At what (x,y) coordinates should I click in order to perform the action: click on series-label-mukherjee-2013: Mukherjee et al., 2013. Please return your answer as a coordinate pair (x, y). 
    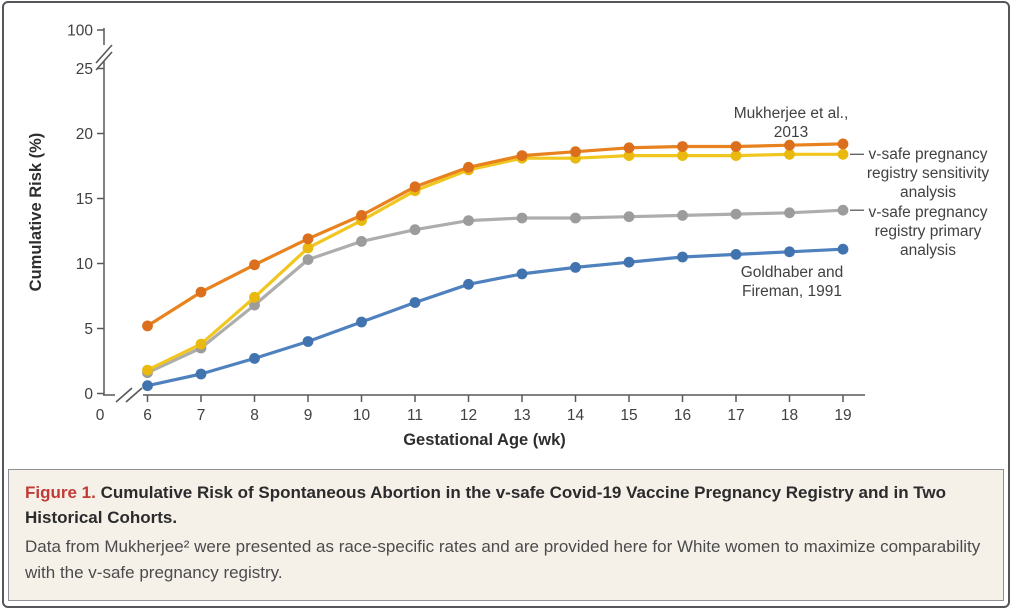
    Looking at the image, I should click on (791, 123).